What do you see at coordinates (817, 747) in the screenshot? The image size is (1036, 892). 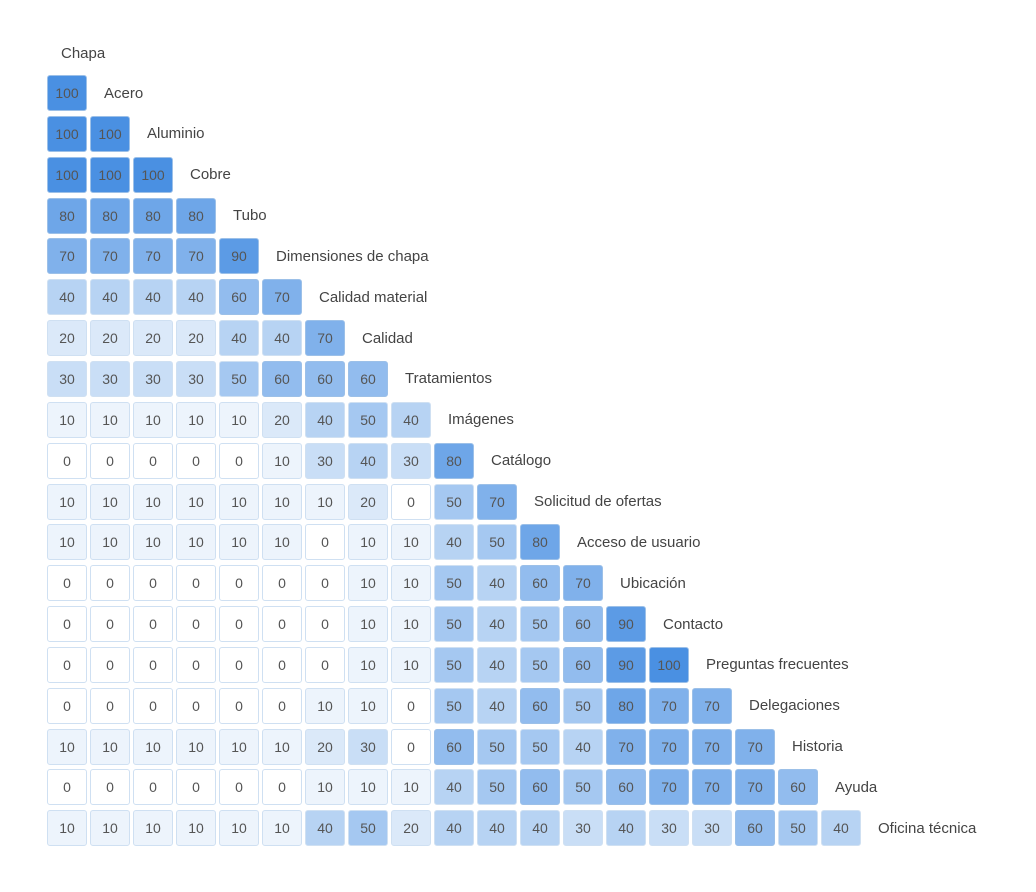 I see `row-label: Historia` at bounding box center [817, 747].